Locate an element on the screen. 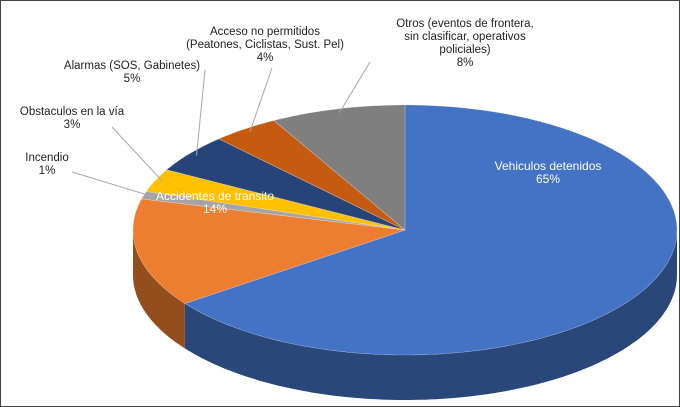  value-label: 1% is located at coordinates (47, 171).